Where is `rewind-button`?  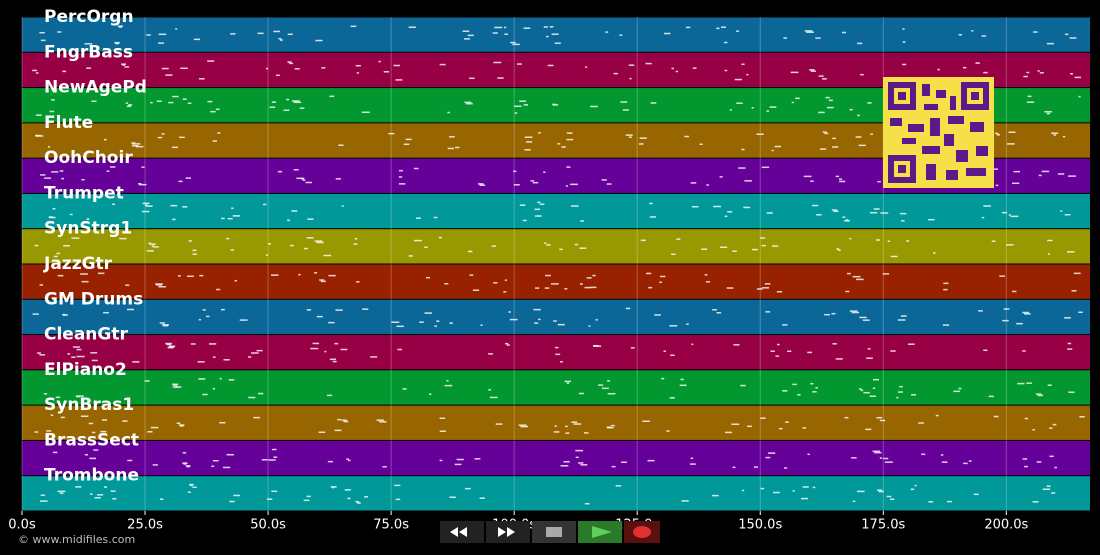 rewind-button is located at coordinates (462, 532).